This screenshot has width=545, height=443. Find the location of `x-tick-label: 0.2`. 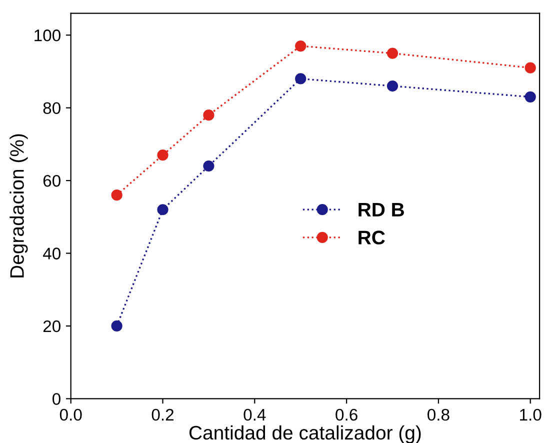

x-tick-label: 0.2 is located at coordinates (163, 414).